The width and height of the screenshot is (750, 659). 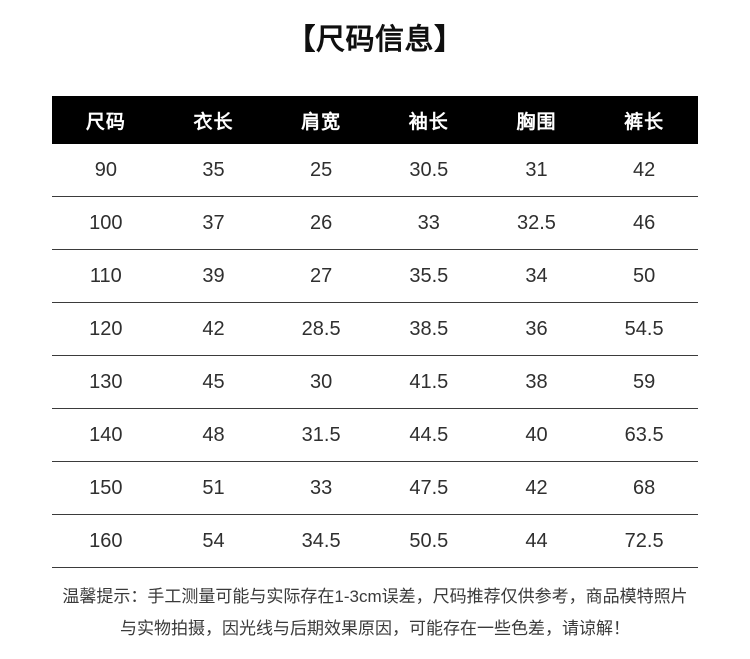 I want to click on table-cell: 54, so click(x=213, y=541).